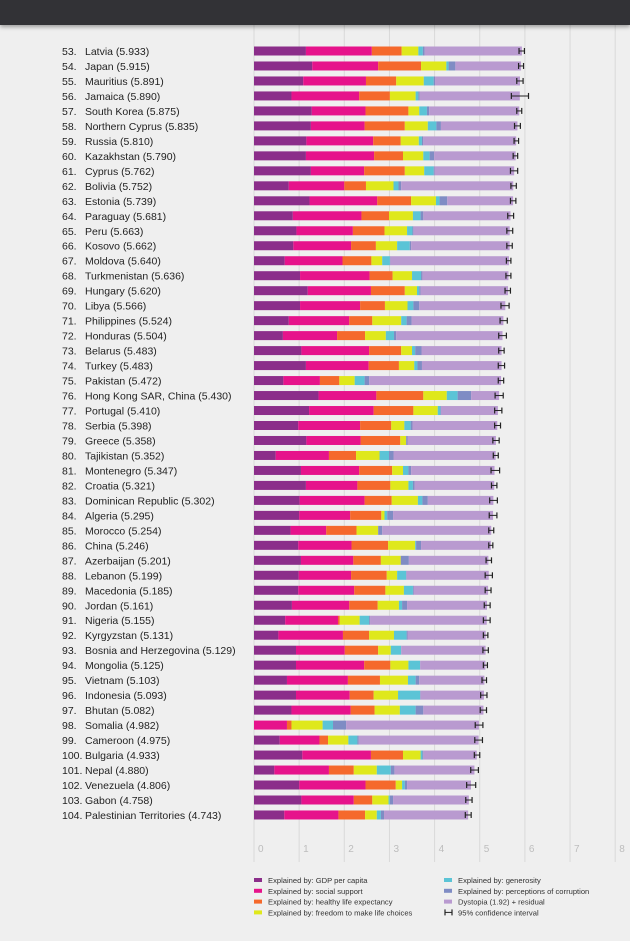  I want to click on country-label: Belarus (5.483), so click(121, 352).